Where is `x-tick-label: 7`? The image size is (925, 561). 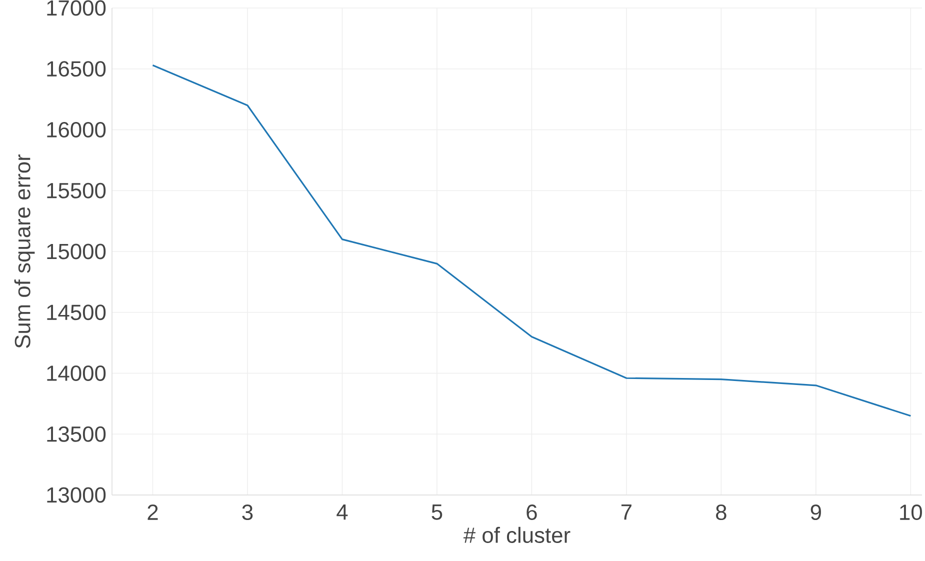
x-tick-label: 7 is located at coordinates (626, 512).